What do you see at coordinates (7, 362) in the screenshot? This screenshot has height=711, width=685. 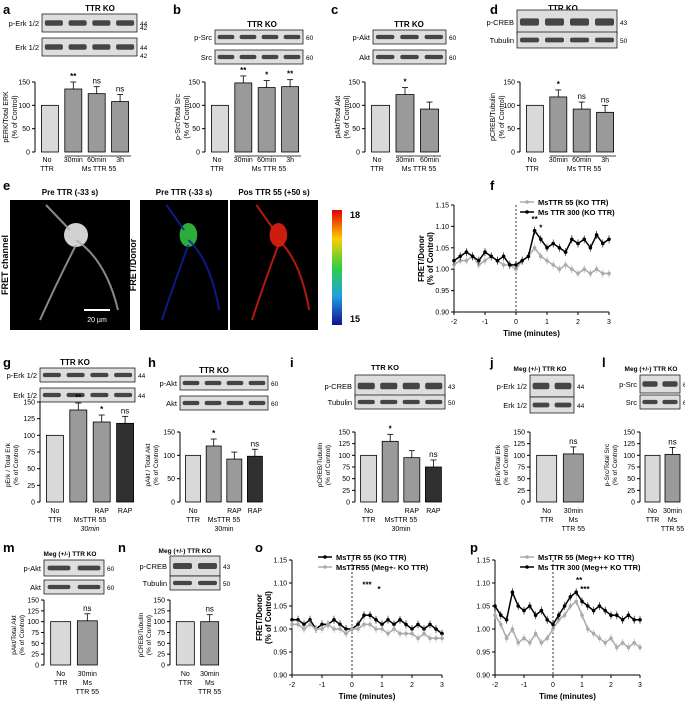 I see `panel-letter: g` at bounding box center [7, 362].